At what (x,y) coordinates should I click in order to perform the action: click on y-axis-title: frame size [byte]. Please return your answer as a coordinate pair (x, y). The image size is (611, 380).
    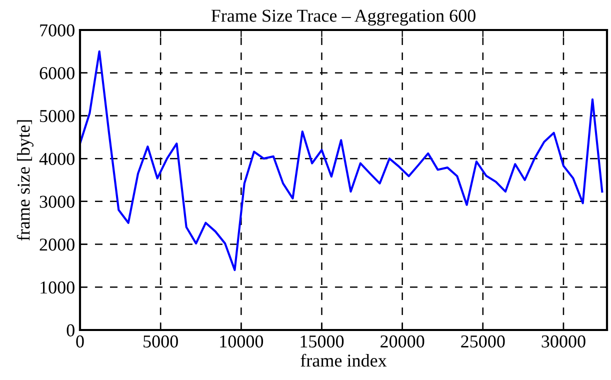
    Looking at the image, I should click on (25, 180).